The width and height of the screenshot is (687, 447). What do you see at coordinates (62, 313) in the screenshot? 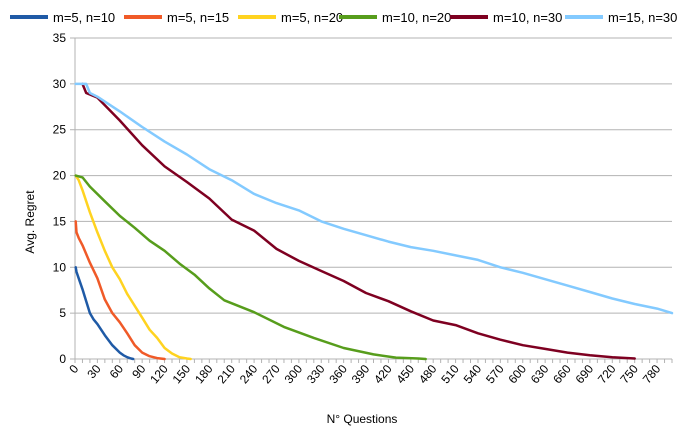
I see `y-tick-label: 5` at bounding box center [62, 313].